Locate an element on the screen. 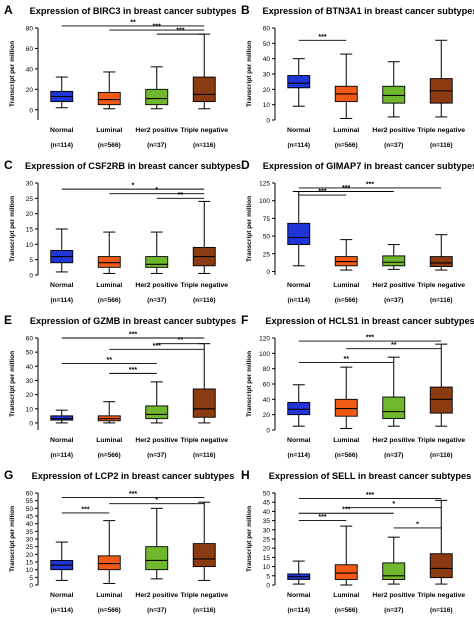 This screenshot has height=622, width=474. panel-label: H is located at coordinates (245, 475).